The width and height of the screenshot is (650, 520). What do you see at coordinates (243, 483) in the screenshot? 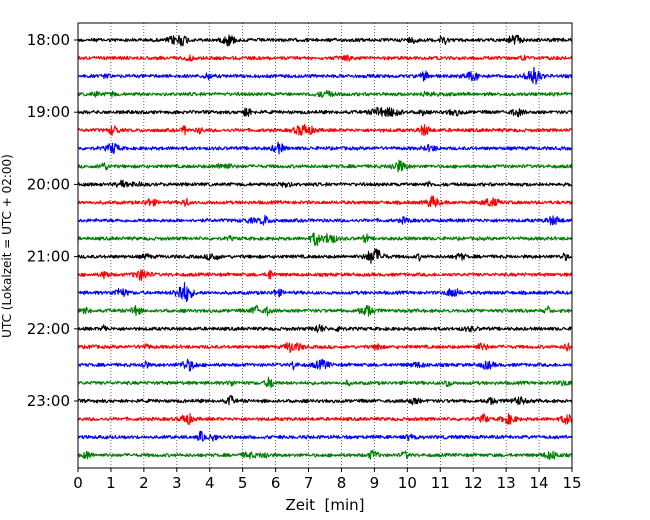
I see `x-tick-label: 5` at bounding box center [243, 483].